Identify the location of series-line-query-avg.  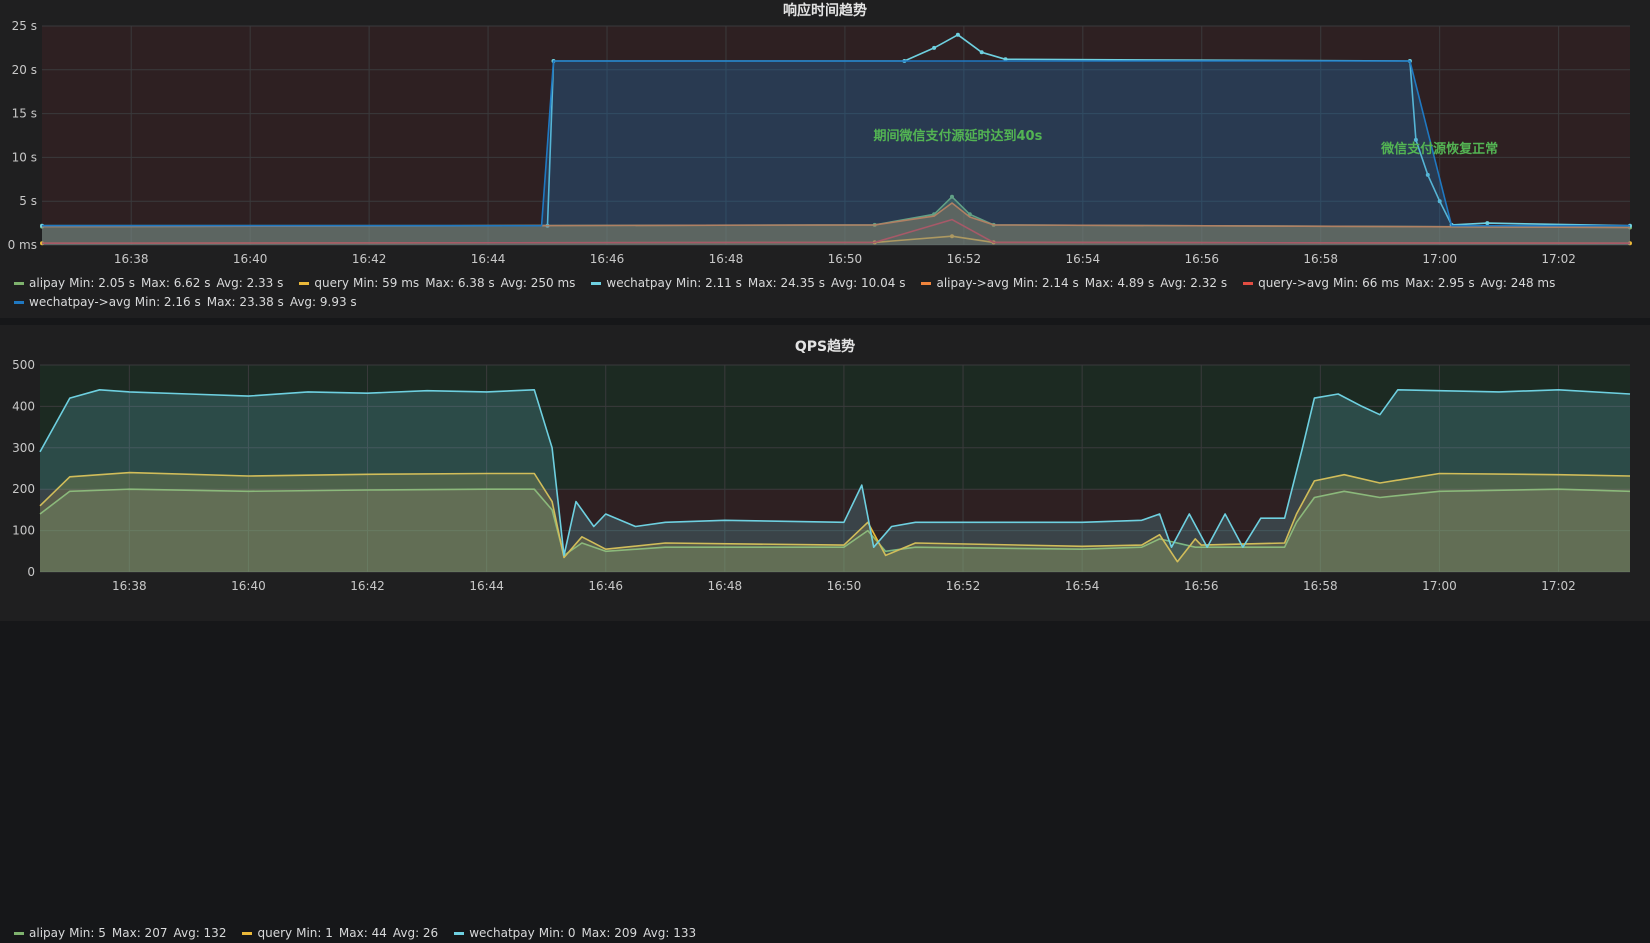
(836, 231).